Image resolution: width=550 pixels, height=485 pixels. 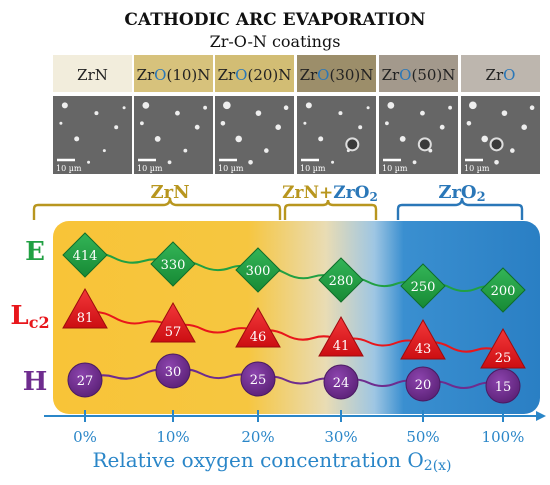 I want to click on marker-value-h: 20, so click(x=423, y=385).